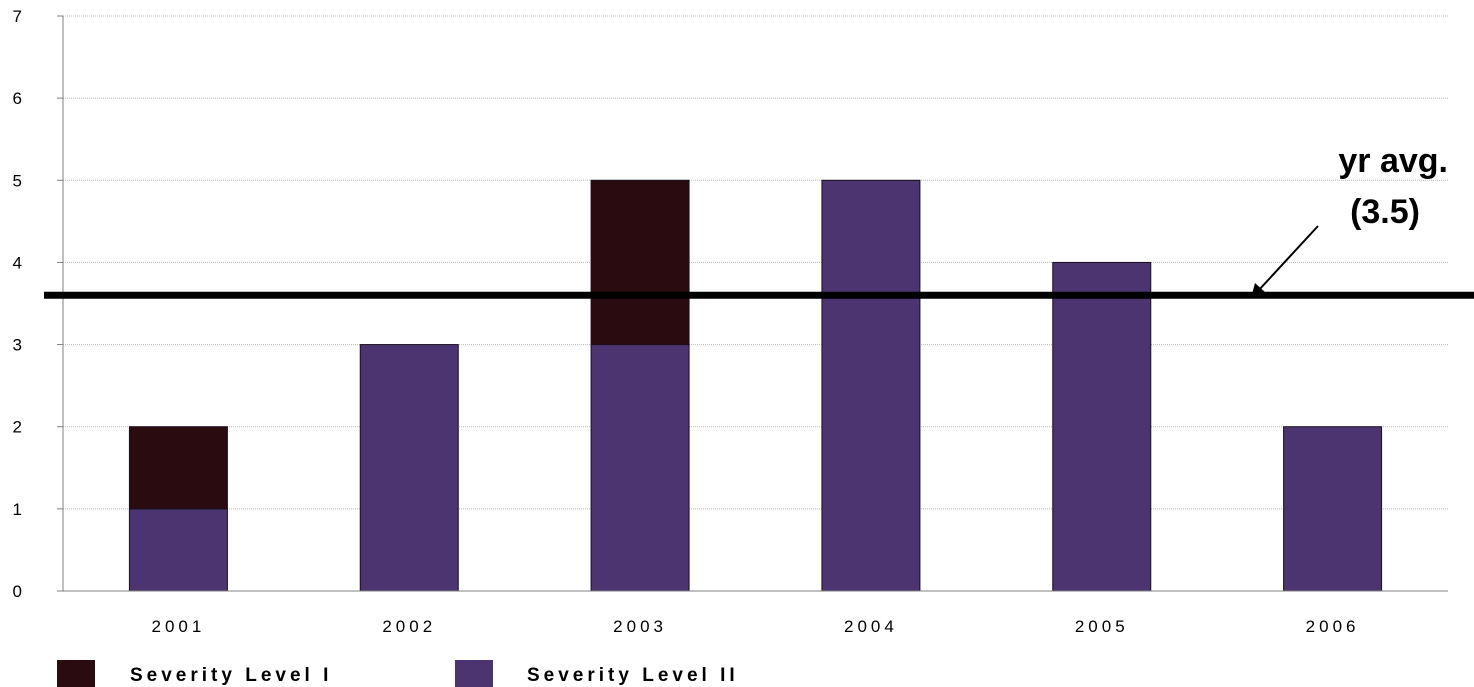 The image size is (1474, 687). I want to click on average-annotation: yr avg. (3.5), so click(1349, 220).